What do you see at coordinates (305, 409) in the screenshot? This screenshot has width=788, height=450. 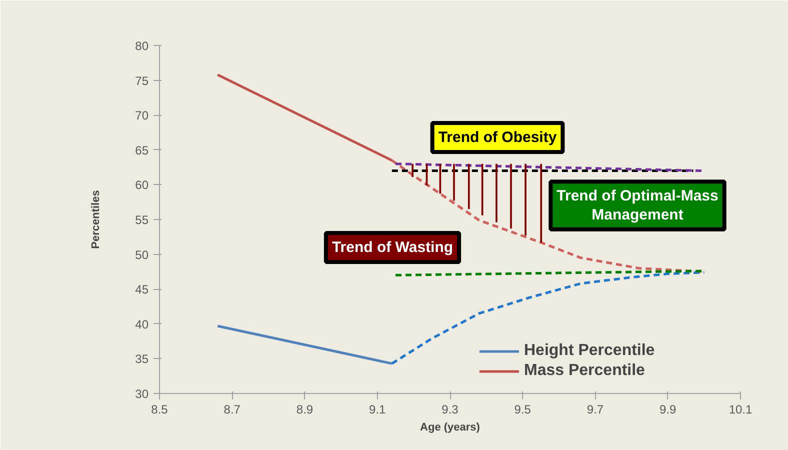 I see `x-tick-label: 8.9` at bounding box center [305, 409].